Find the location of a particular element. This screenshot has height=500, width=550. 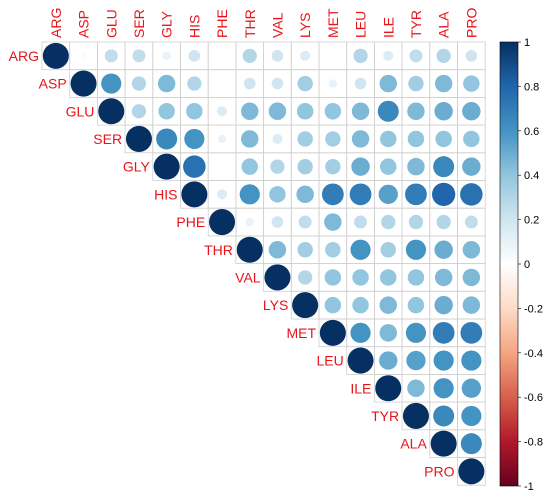

corr-circle-val-tyr is located at coordinates (416, 277).